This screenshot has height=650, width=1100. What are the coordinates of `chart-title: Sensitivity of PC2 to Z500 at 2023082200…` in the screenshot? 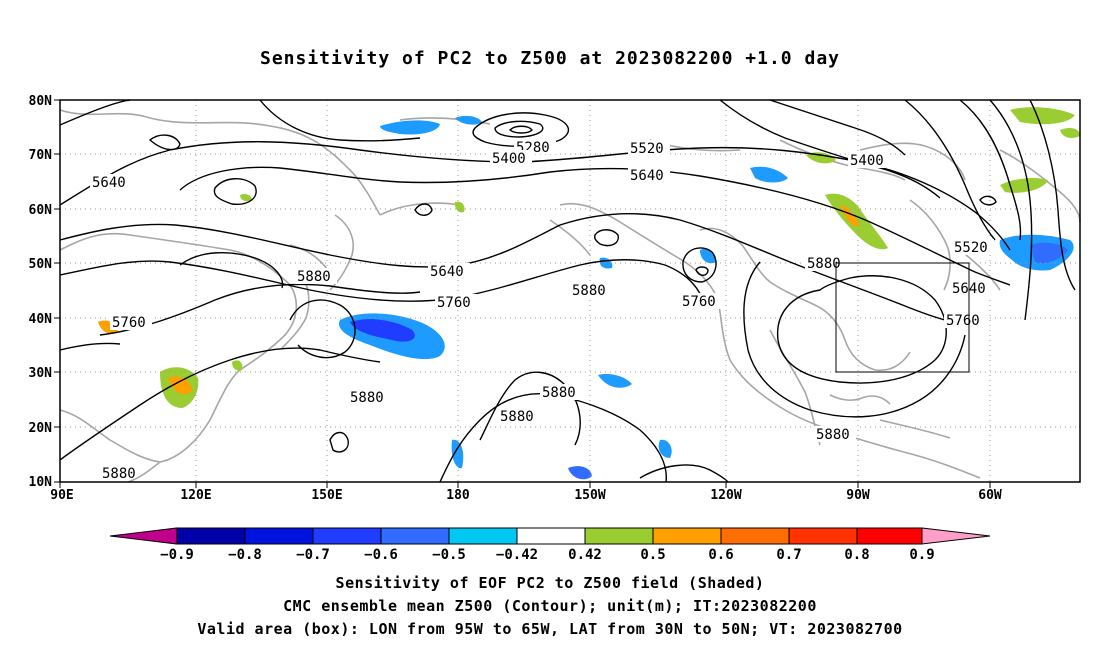 It's located at (549, 58).